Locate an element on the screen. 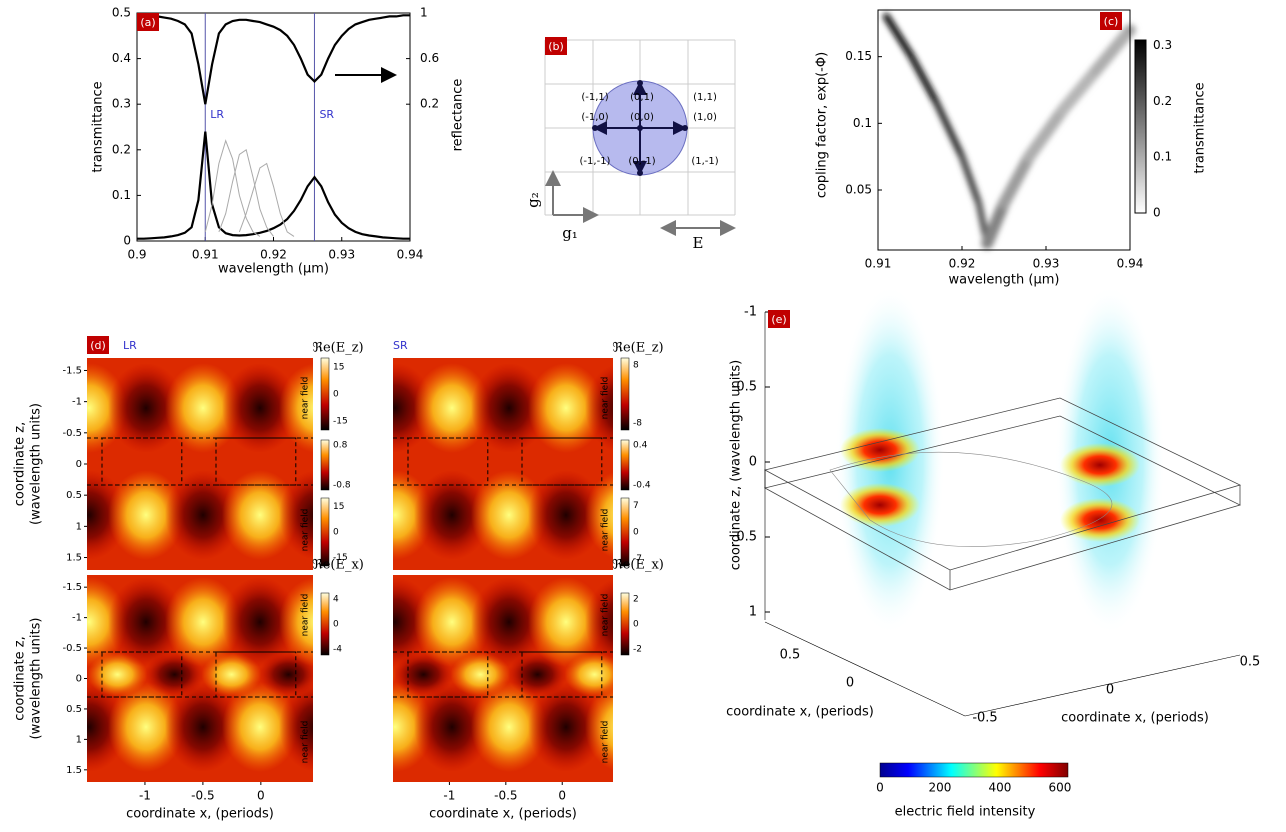  colorbar-tick-label: -8 is located at coordinates (637, 423).